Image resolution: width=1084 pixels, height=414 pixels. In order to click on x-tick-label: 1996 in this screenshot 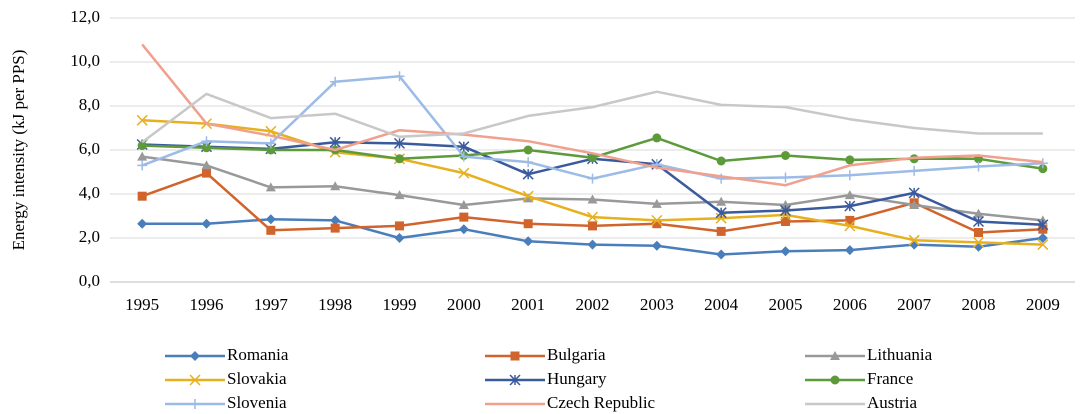, I will do `click(207, 304)`.